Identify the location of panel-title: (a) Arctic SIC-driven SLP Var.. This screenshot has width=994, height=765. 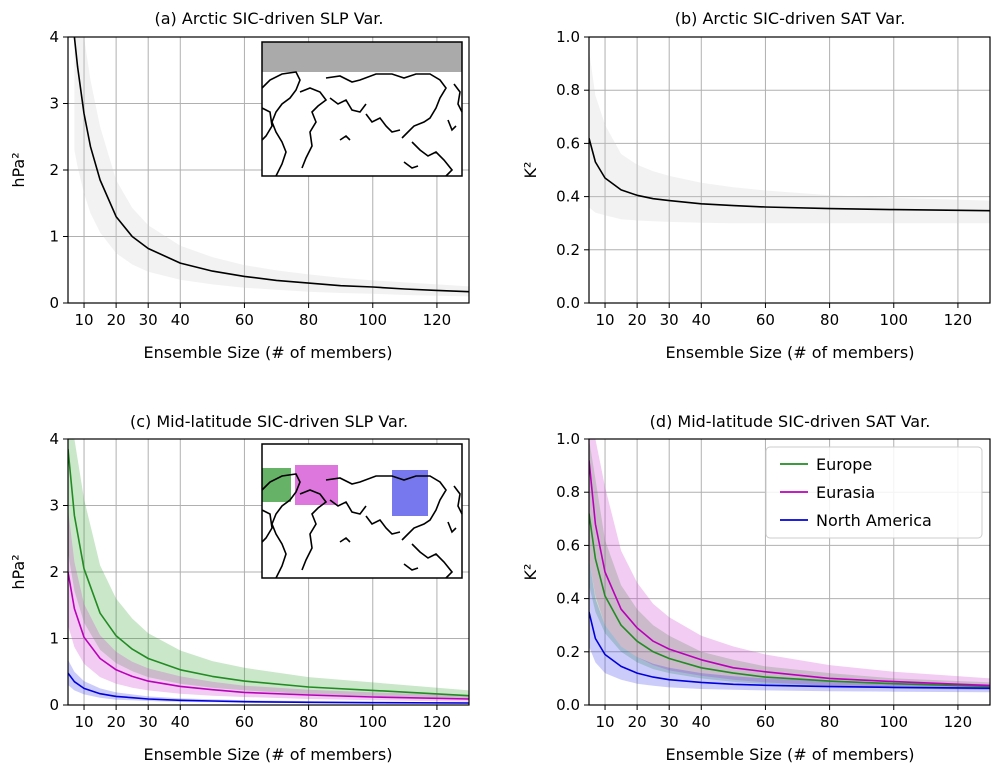
(269, 18).